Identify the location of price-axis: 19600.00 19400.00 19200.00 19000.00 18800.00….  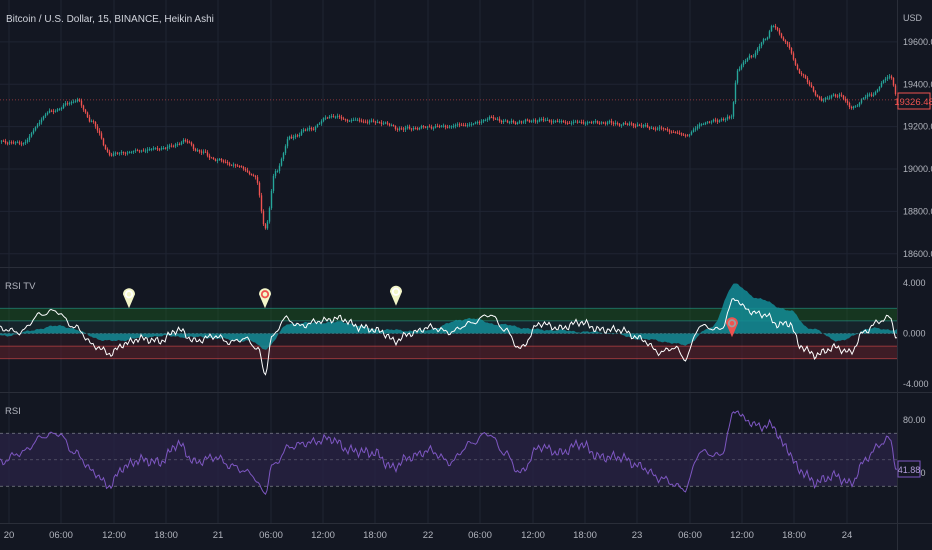
(917, 148).